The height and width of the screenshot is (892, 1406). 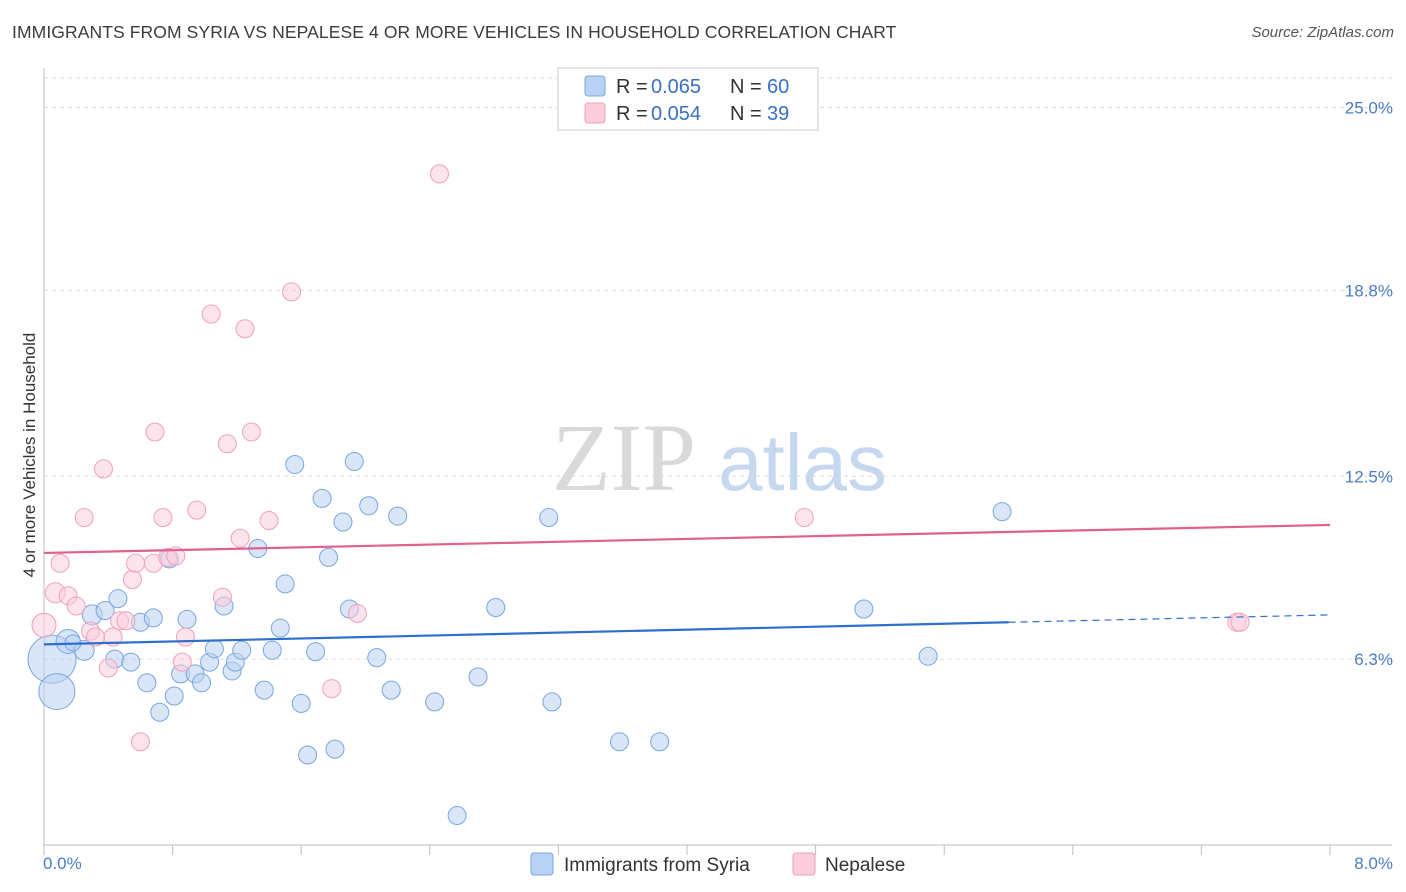 What do you see at coordinates (1322, 32) in the screenshot?
I see `source-label: Source: ZipAtlas.com` at bounding box center [1322, 32].